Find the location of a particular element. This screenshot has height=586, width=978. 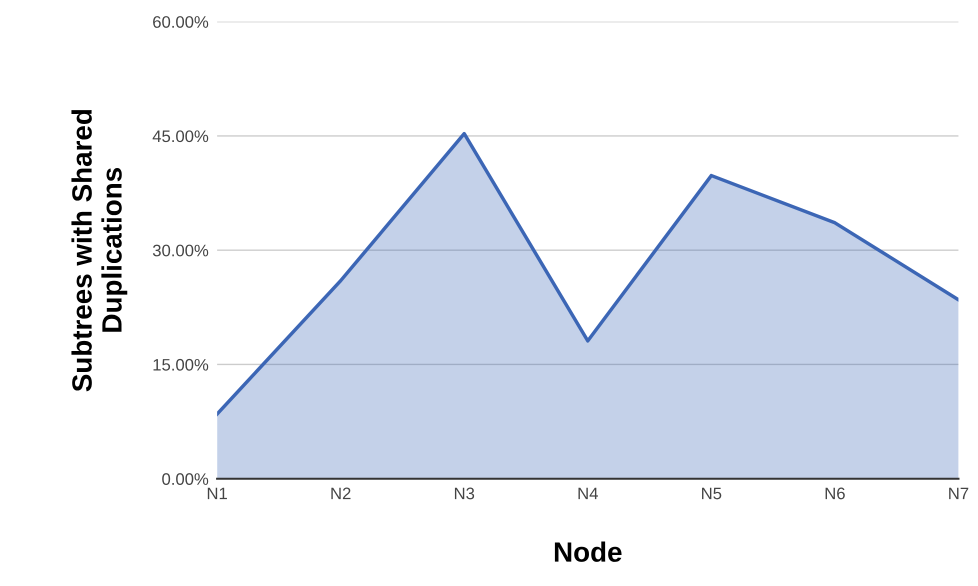

x-tick-label: N4 is located at coordinates (588, 494).